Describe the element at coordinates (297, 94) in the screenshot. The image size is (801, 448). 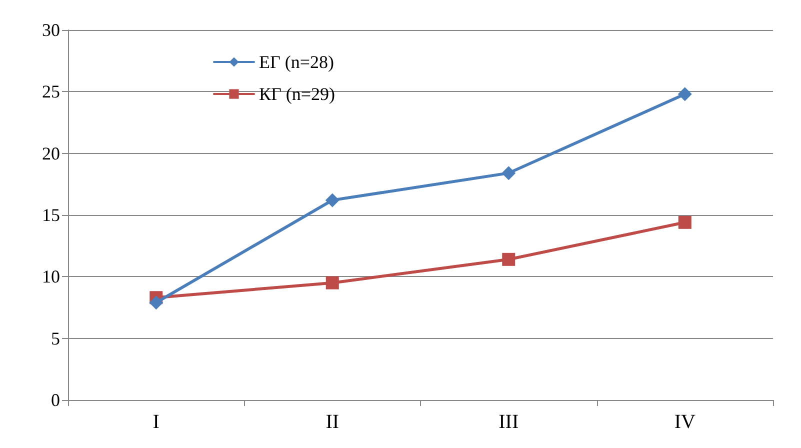
I see `legend-label: КГ (n=29)` at that location.